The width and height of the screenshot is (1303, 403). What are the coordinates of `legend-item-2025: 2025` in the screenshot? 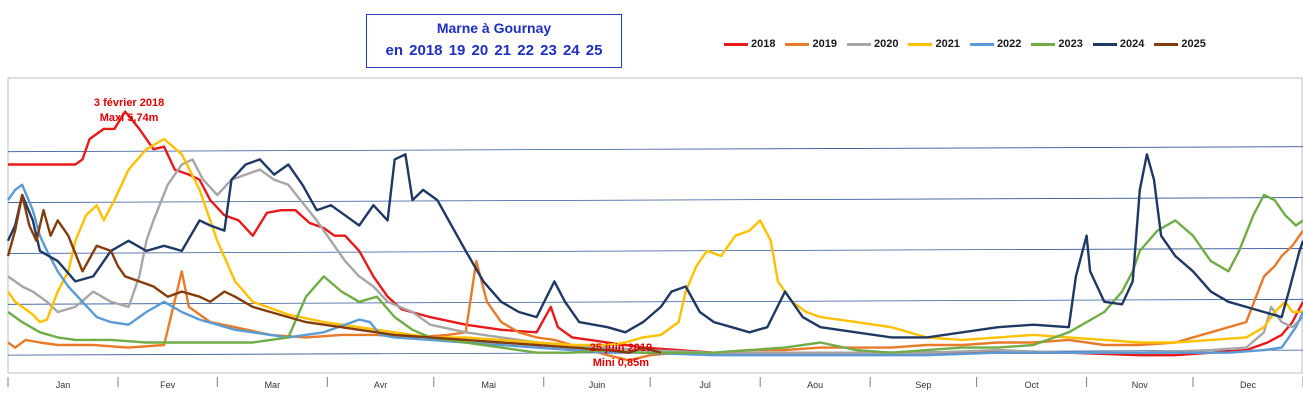 It's located at (1180, 44).